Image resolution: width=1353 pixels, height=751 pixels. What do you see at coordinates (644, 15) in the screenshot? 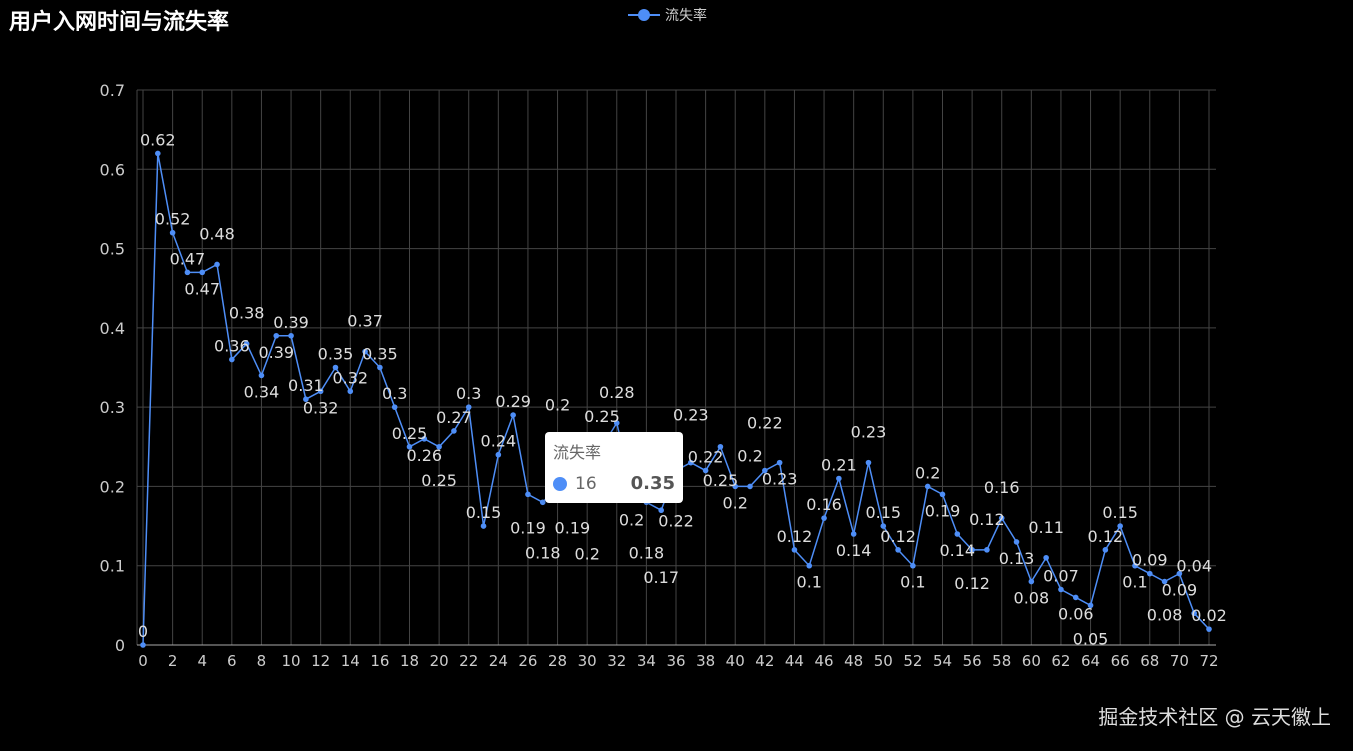
I see `legend-line-icon` at bounding box center [644, 15].